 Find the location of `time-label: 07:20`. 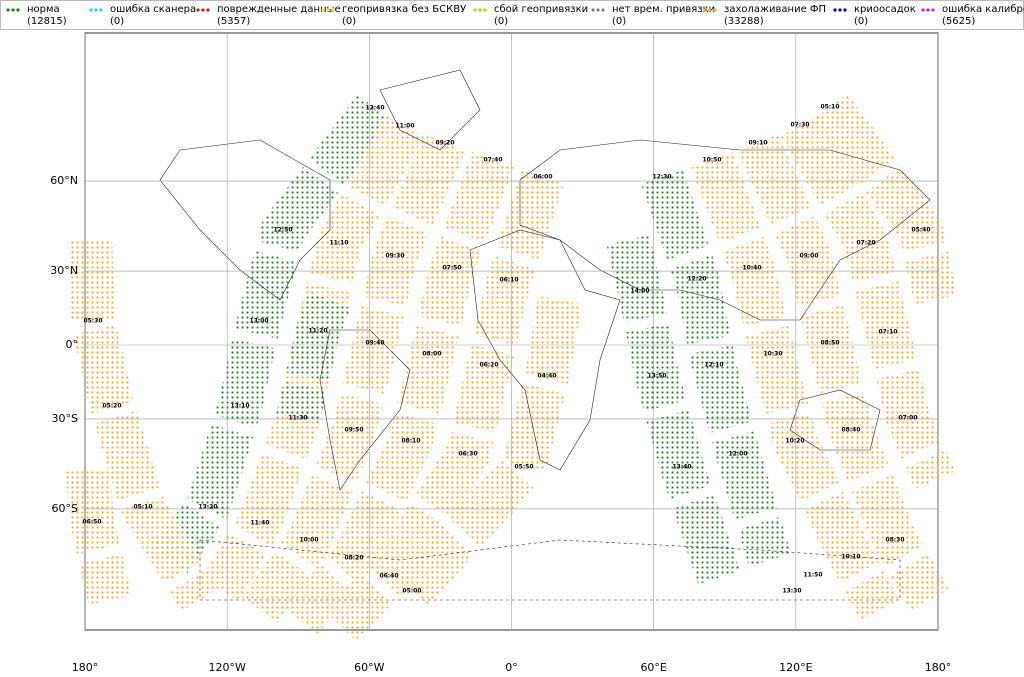

time-label: 07:20 is located at coordinates (865, 243).